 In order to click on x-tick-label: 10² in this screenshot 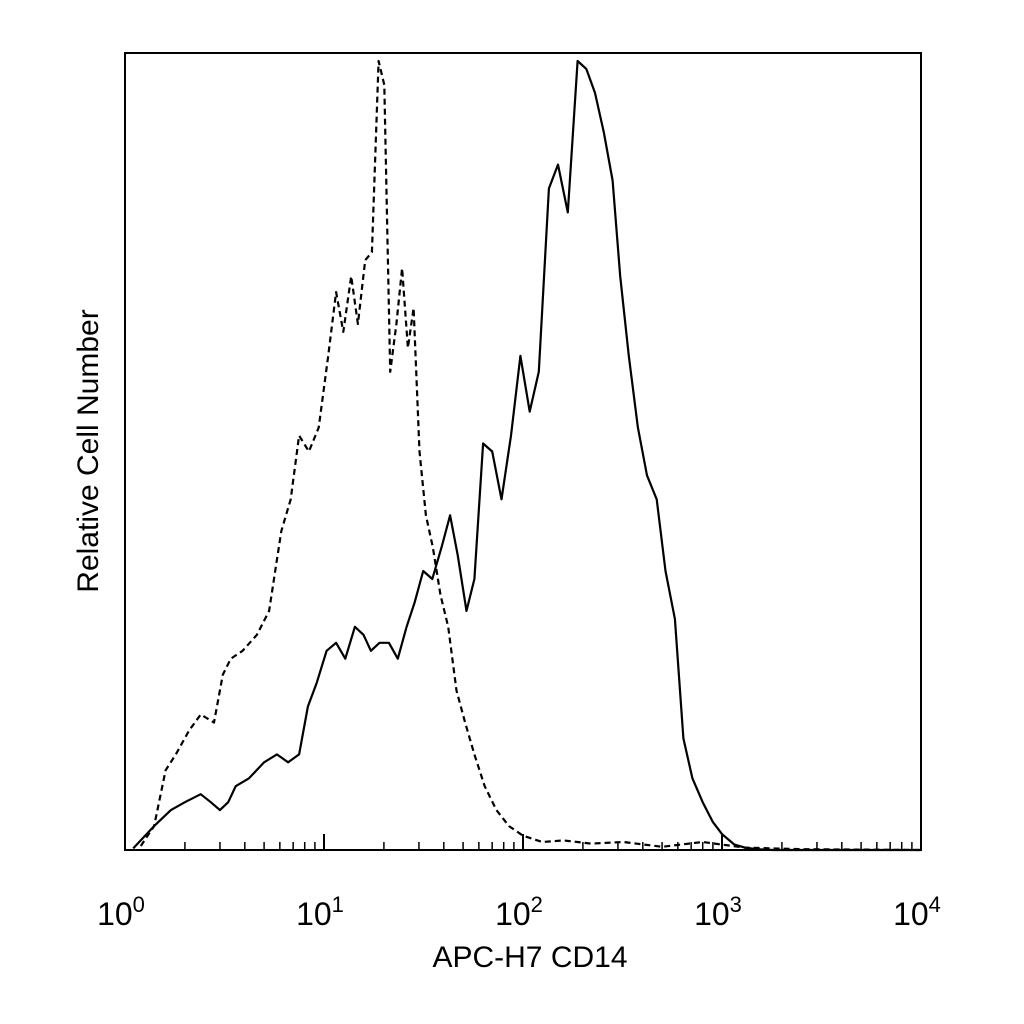, I will do `click(519, 912)`.